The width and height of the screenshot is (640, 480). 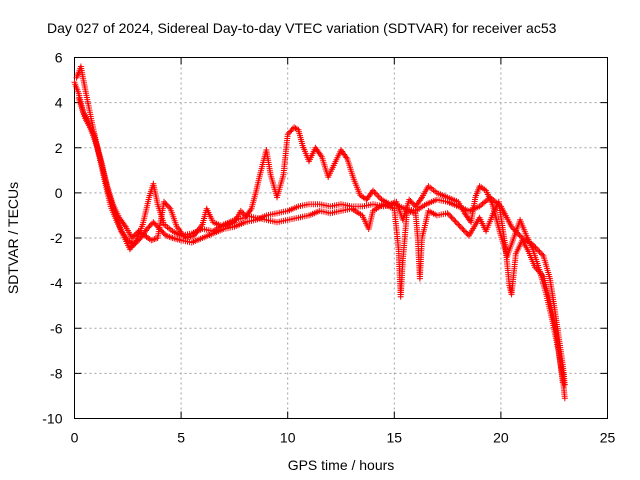 What do you see at coordinates (13, 238) in the screenshot?
I see `y-axis-label: SDTVAR / TECUs` at bounding box center [13, 238].